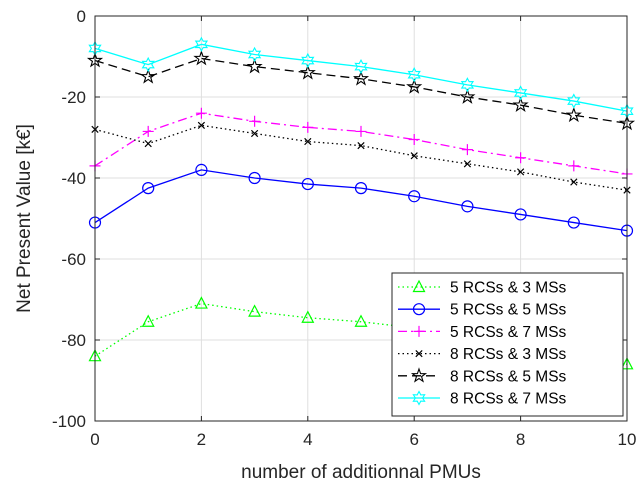  I want to click on legend-item: 8 RCSs & 7 MSs, so click(482, 399).